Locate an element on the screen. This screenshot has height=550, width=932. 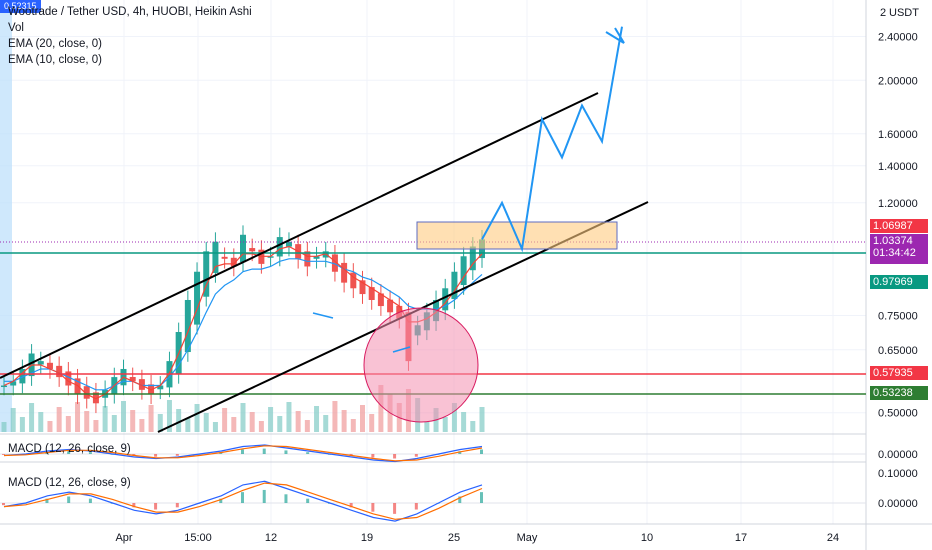
indicator-vol: Vol is located at coordinates (16, 28).